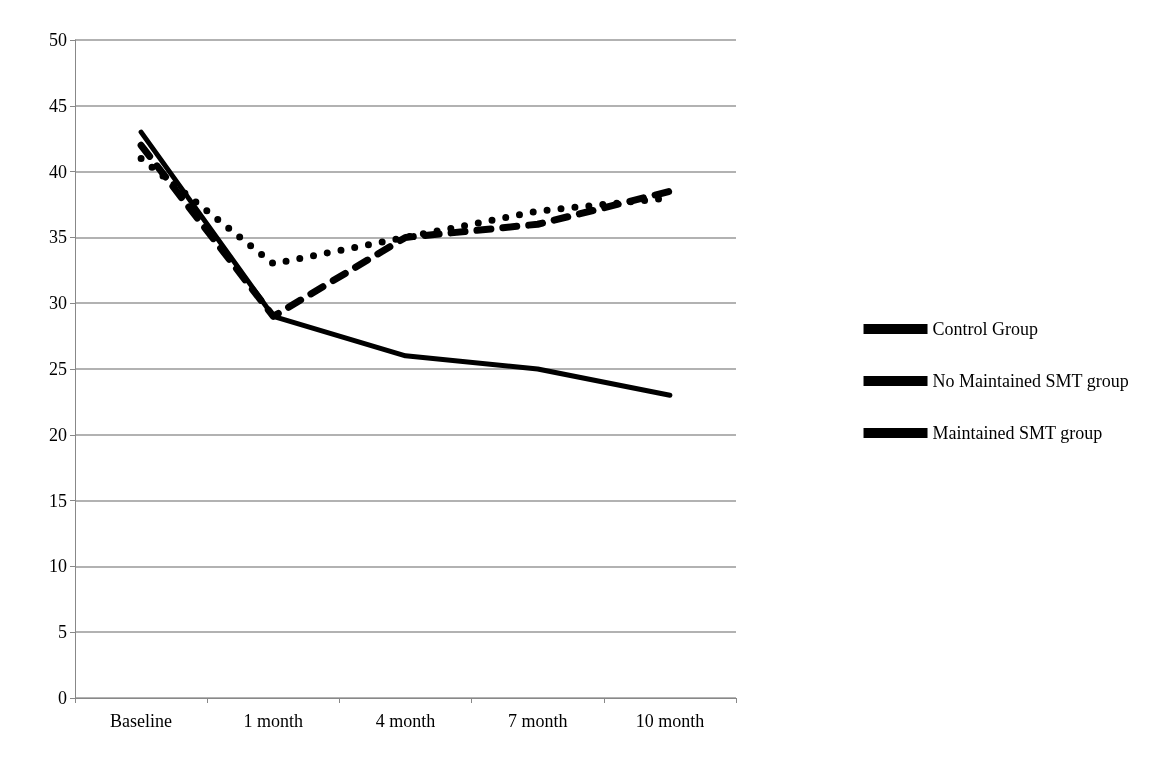 Image resolution: width=1154 pixels, height=762 pixels. Describe the element at coordinates (273, 721) in the screenshot. I see `x-tick-label: 1 month` at that location.